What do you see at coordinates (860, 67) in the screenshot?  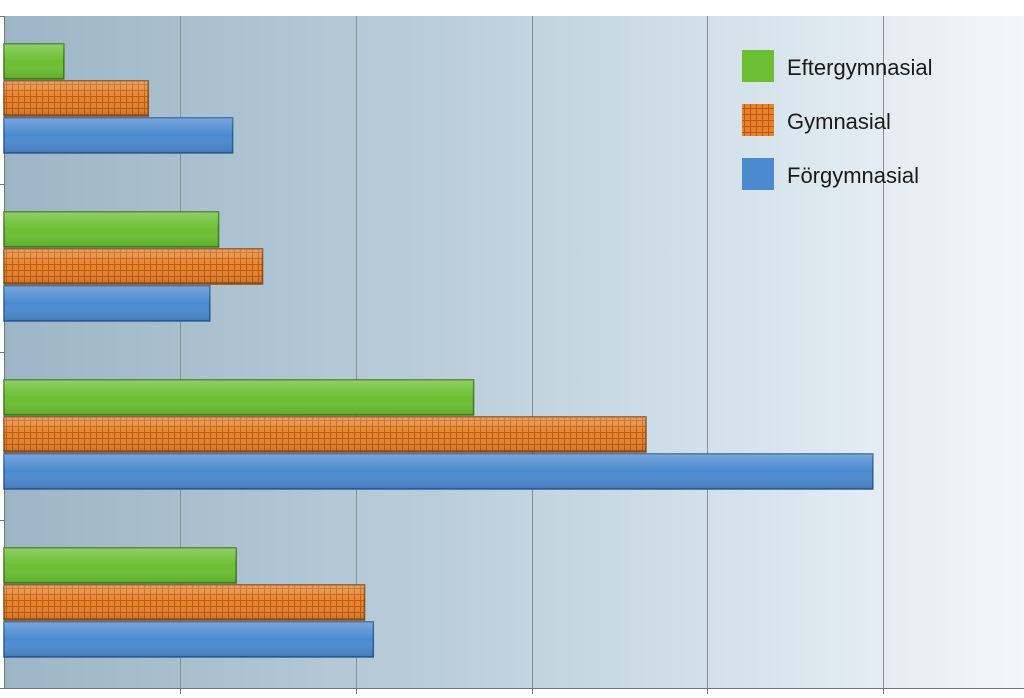 I see `legend-label-eftergymnasial: Eftergymnasial` at bounding box center [860, 67].